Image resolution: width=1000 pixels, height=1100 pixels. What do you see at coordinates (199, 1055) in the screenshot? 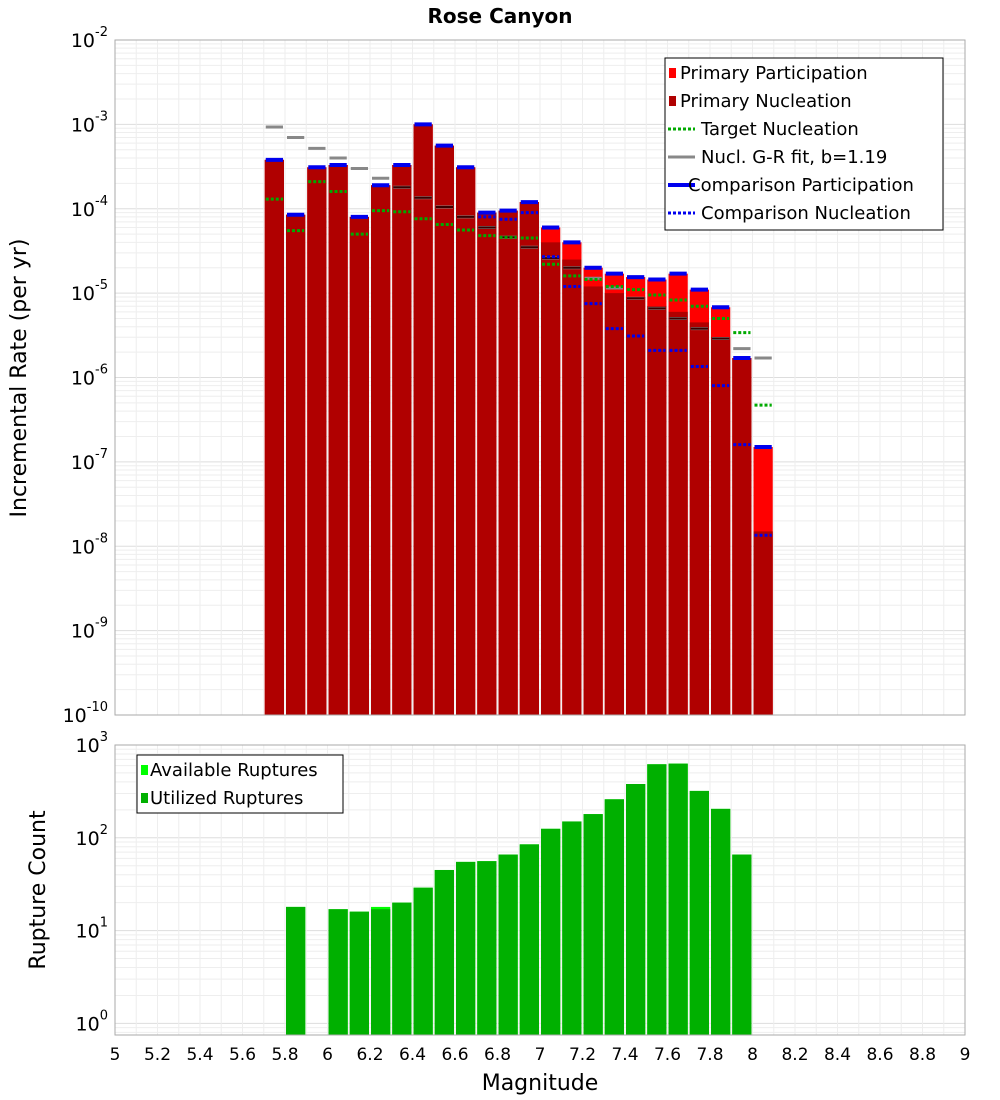
I see `x-tick-label: 5.4` at bounding box center [199, 1055].